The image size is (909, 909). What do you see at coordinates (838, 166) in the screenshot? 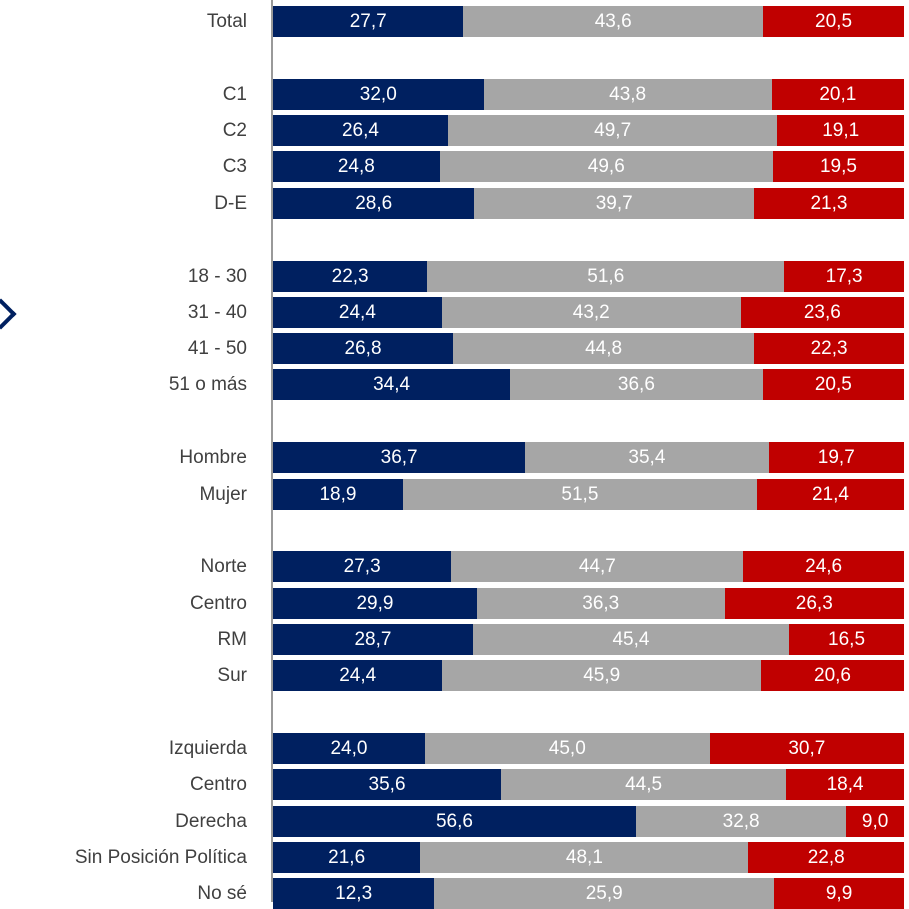
I see `bar-segment-series-3: 19,5` at bounding box center [838, 166].